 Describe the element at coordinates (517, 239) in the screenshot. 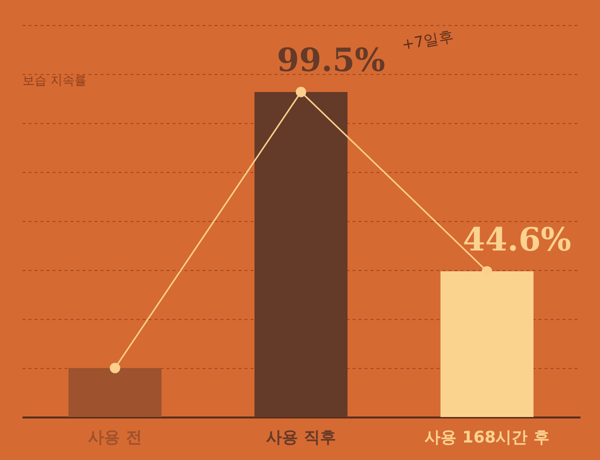

I see `data-label: 44.6%` at that location.